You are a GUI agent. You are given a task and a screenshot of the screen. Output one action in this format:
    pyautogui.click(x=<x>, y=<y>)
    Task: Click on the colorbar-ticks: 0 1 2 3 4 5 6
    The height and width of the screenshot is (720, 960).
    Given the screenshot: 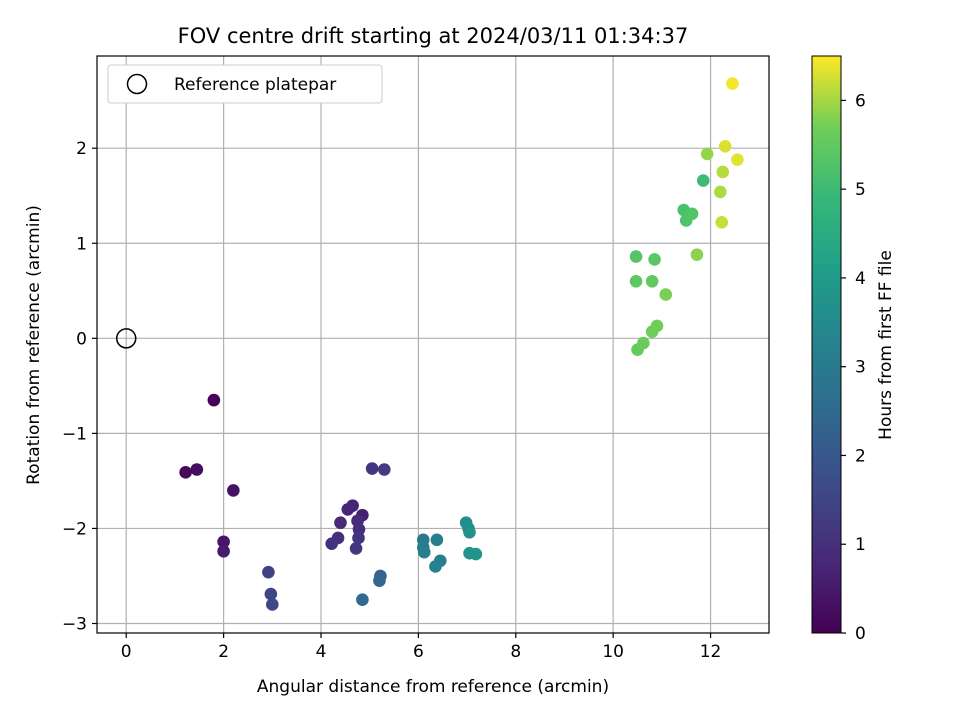 What is the action you would take?
    pyautogui.click(x=853, y=367)
    